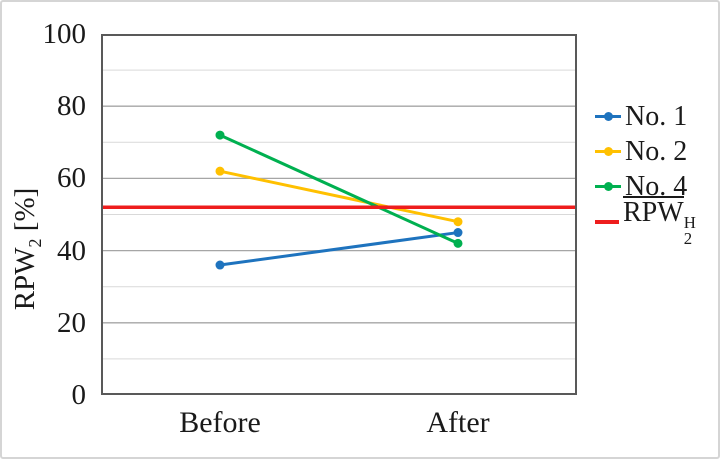 This screenshot has width=720, height=459. Describe the element at coordinates (79, 395) in the screenshot. I see `y-tick-label: 0` at that location.